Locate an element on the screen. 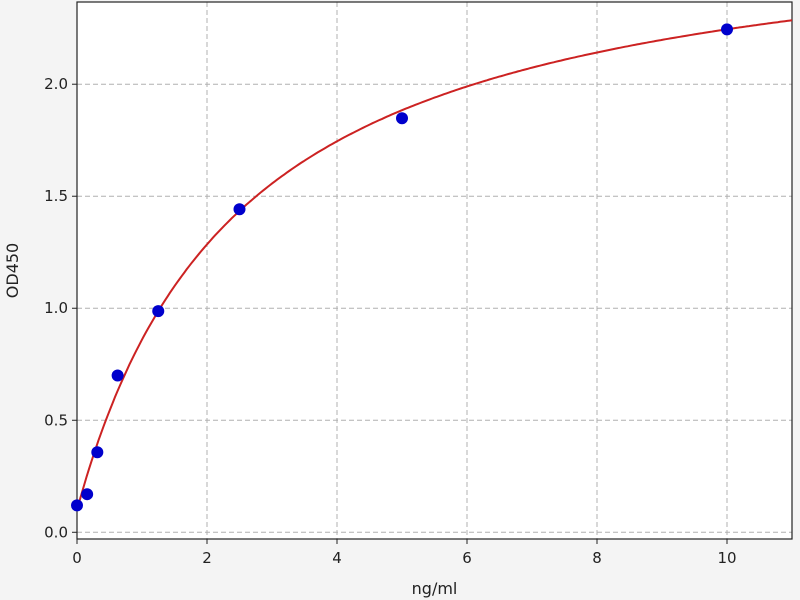 This screenshot has width=800, height=600. x-tick-label: 4 is located at coordinates (337, 558).